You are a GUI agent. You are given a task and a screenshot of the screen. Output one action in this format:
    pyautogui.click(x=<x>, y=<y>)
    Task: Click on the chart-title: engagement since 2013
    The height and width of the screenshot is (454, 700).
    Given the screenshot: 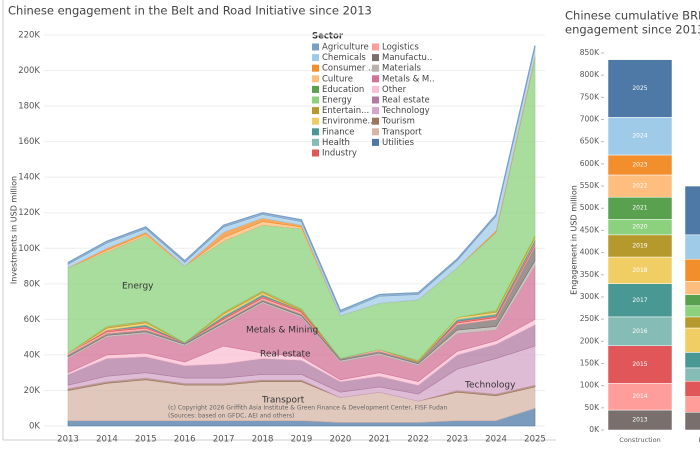 What is the action you would take?
    pyautogui.click(x=632, y=30)
    